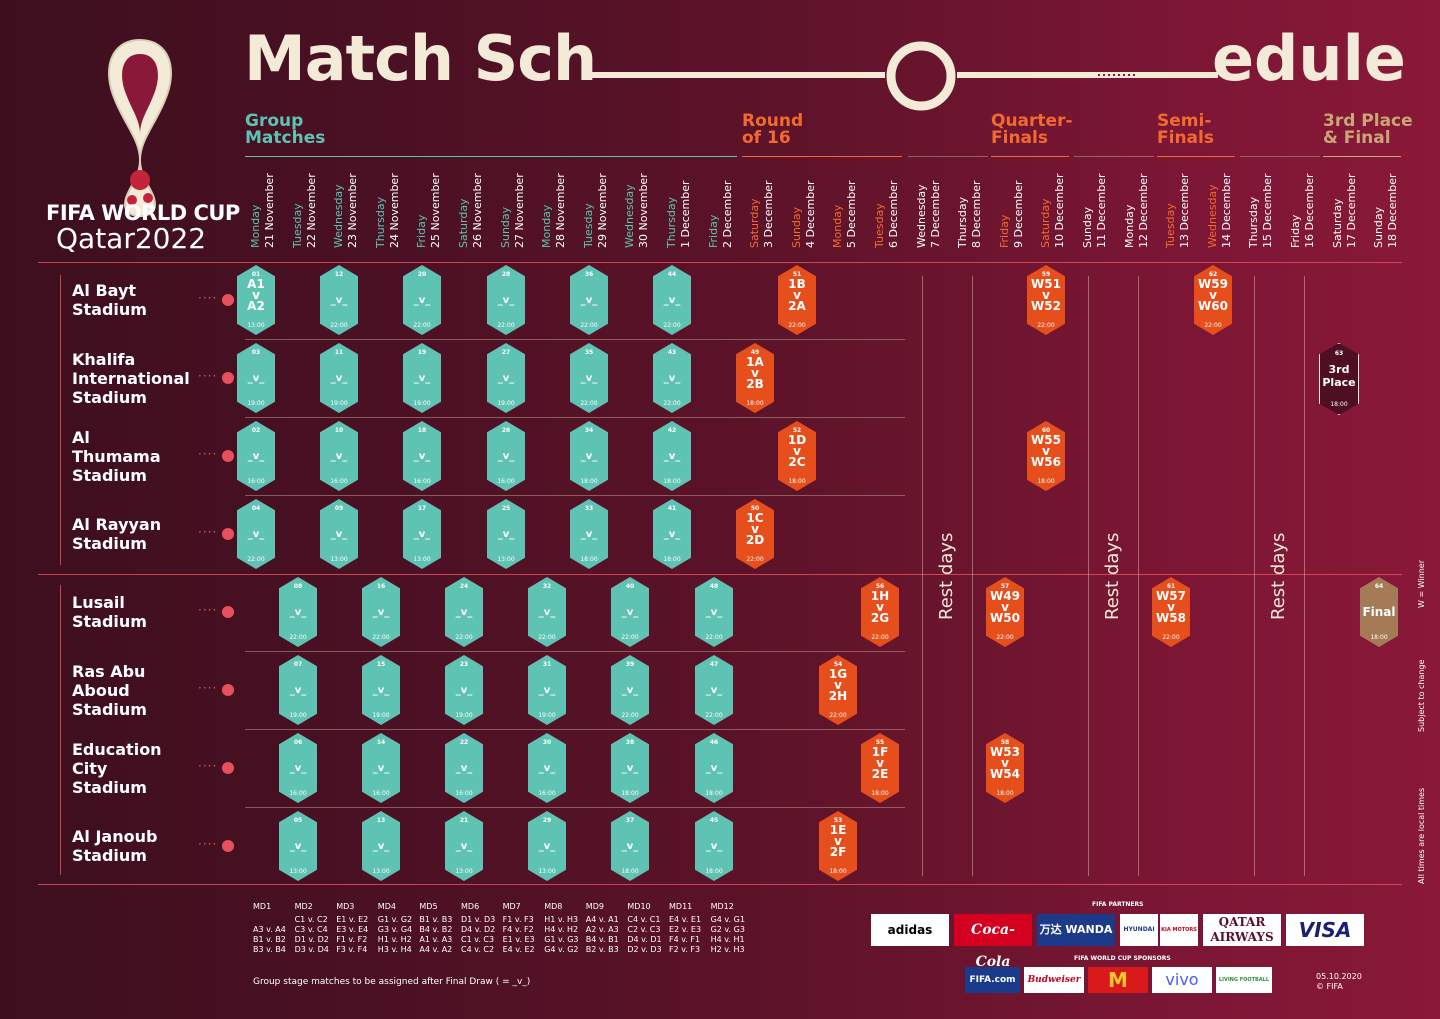 This screenshot has width=1440, height=1019. Describe the element at coordinates (131, 378) in the screenshot. I see `stadium-name: Khalifa International Stadium` at that location.